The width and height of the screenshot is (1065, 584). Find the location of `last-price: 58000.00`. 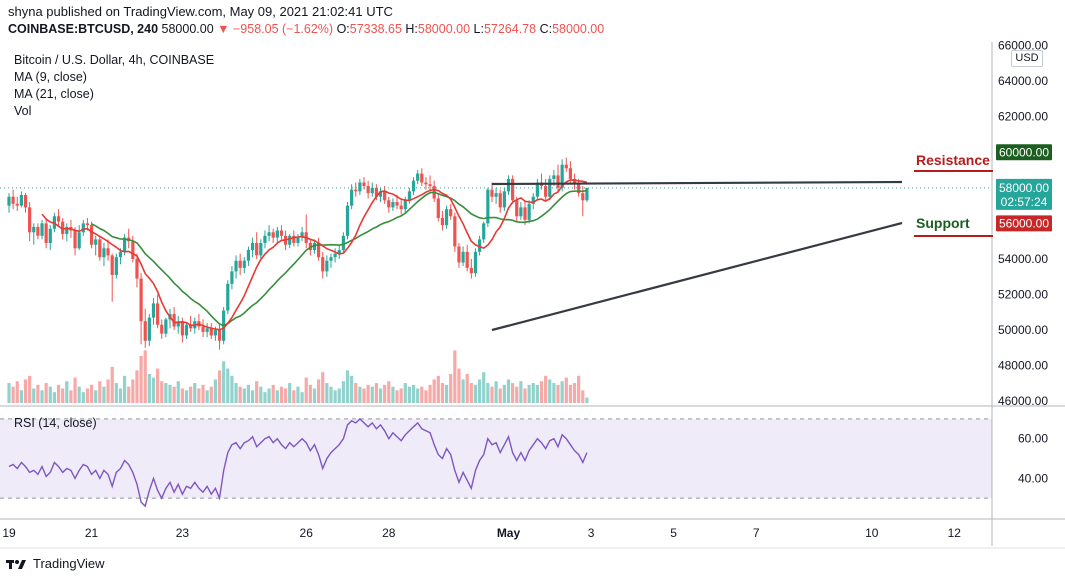

last-price: 58000.00 is located at coordinates (187, 29).